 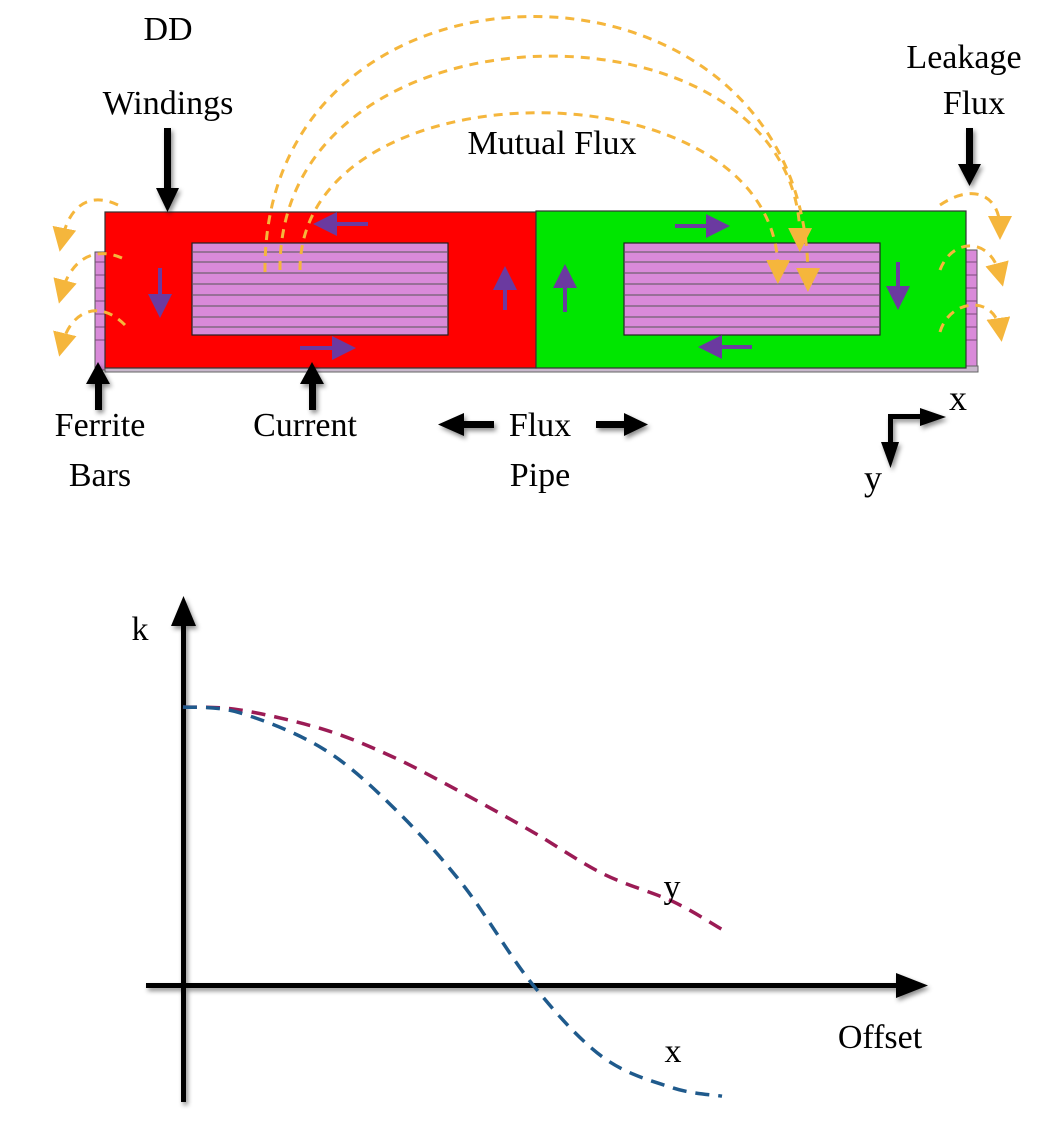 What do you see at coordinates (183, 862) in the screenshot?
I see `y-axis-line` at bounding box center [183, 862].